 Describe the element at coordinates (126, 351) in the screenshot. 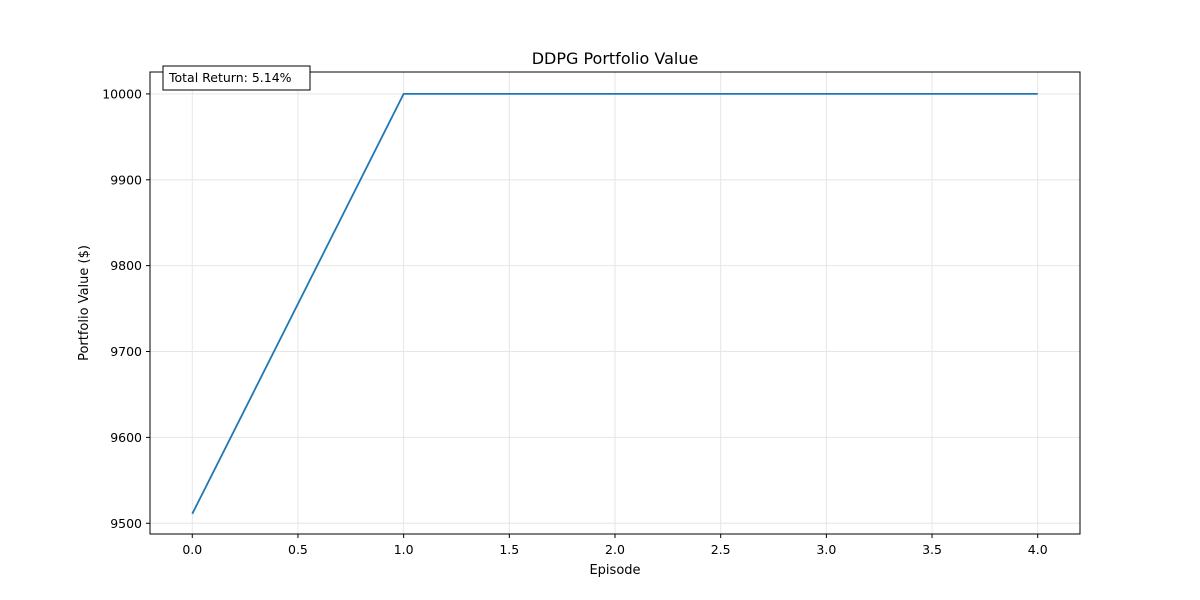

I see `y-tick-label: 9700` at that location.